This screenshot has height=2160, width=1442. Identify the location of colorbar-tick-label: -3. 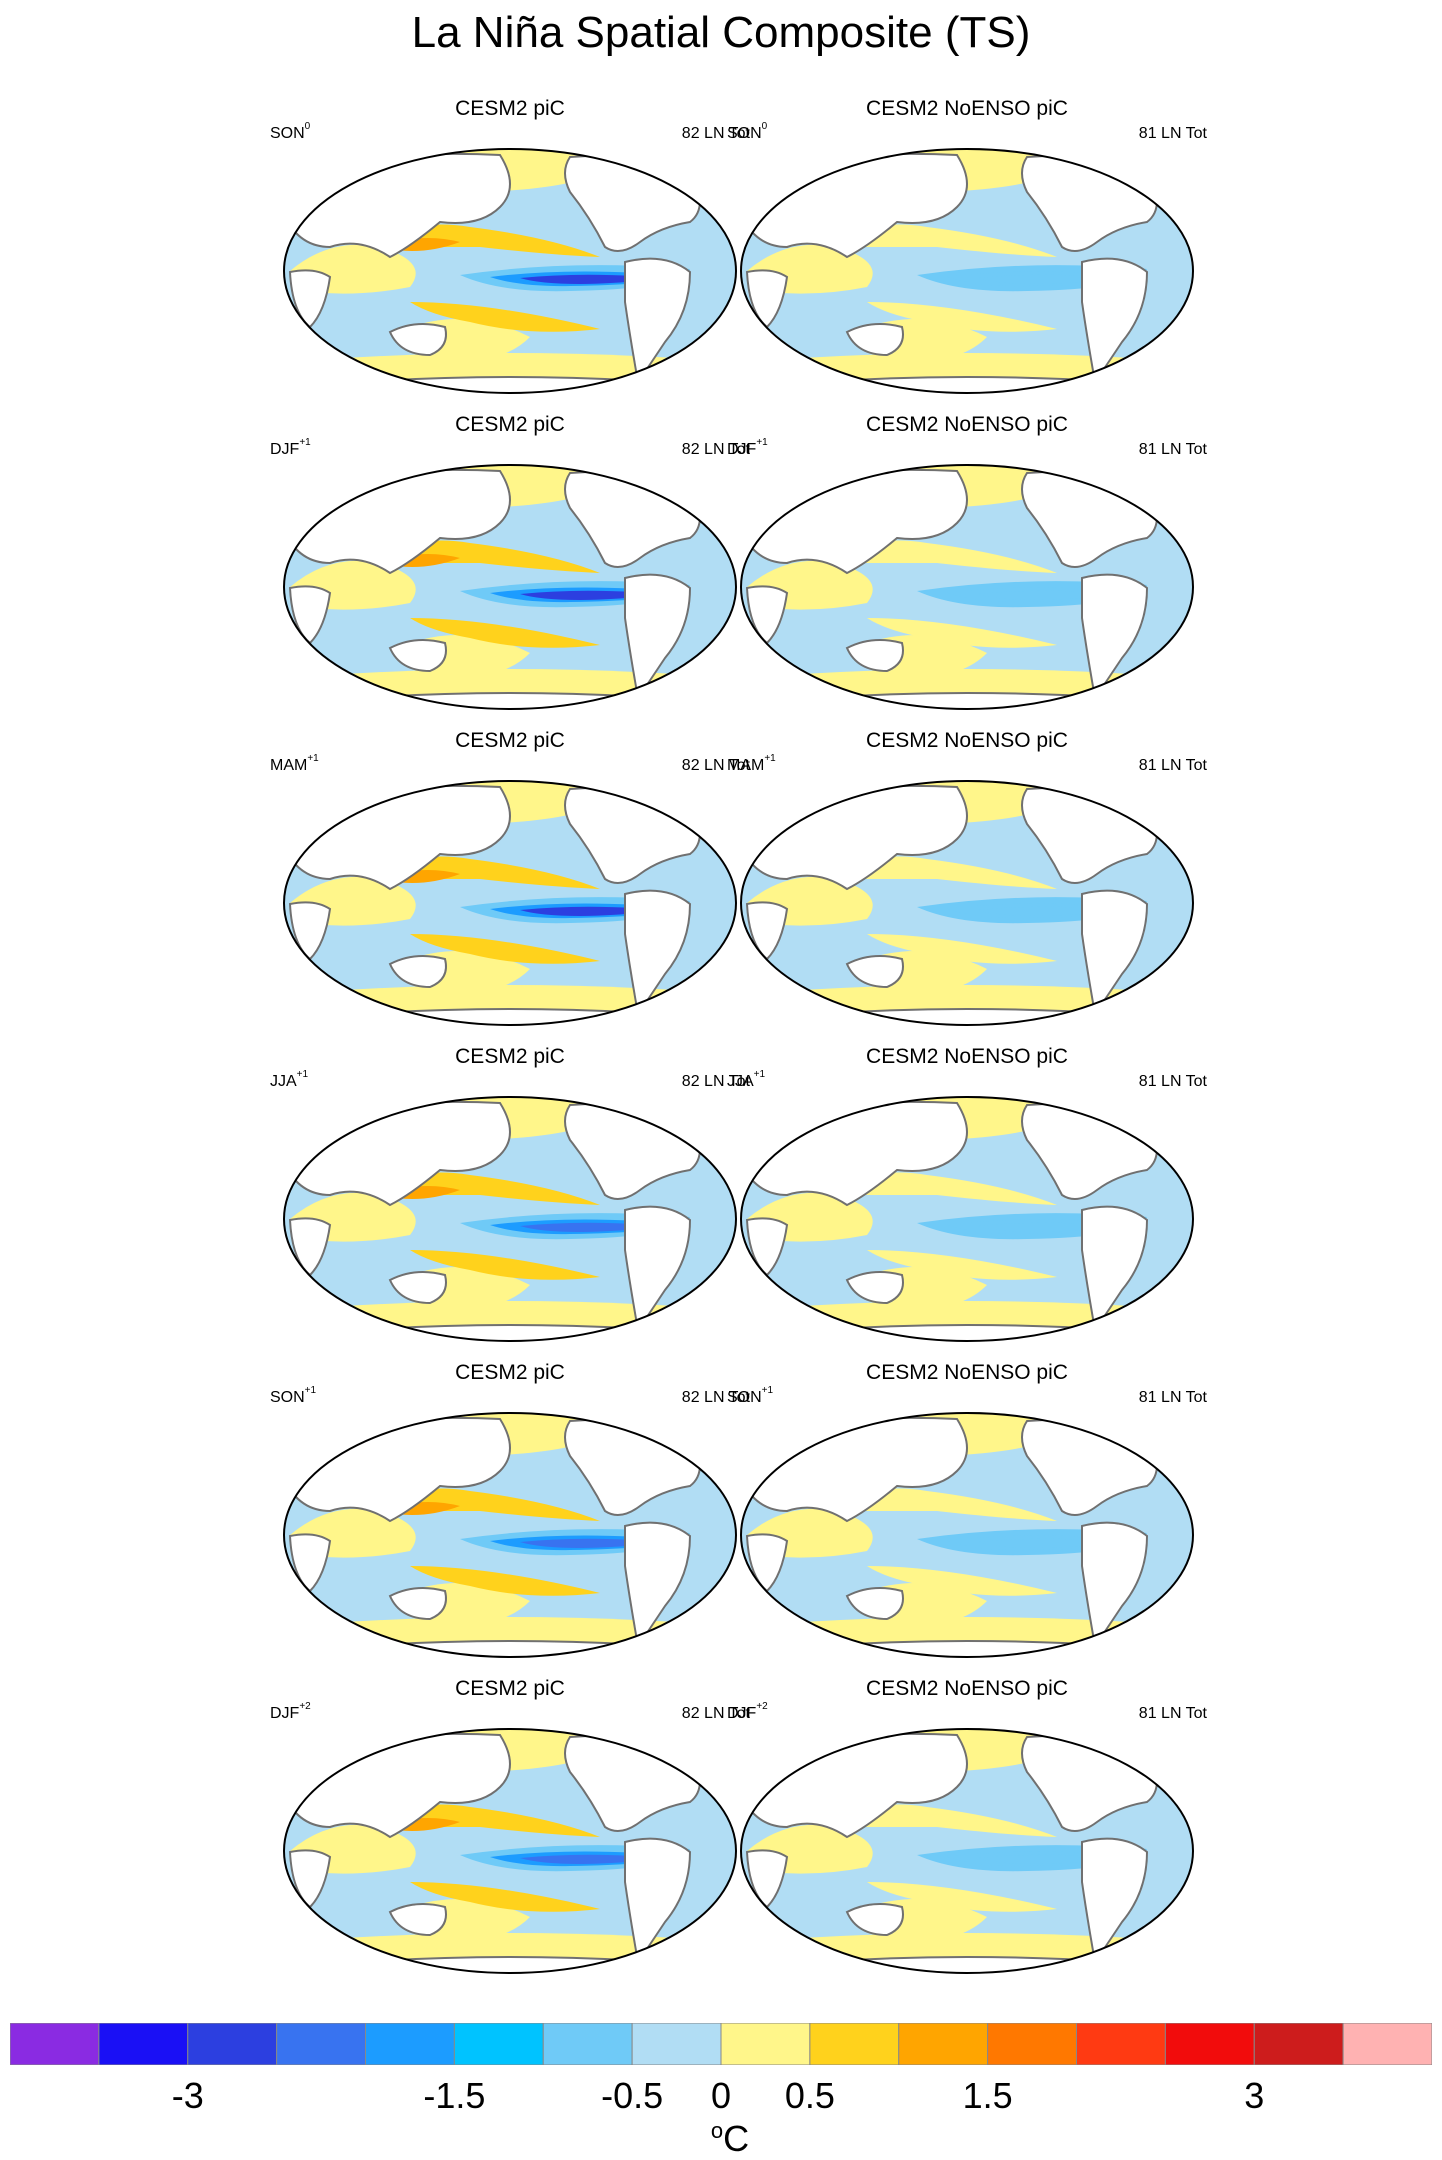
(187, 2095).